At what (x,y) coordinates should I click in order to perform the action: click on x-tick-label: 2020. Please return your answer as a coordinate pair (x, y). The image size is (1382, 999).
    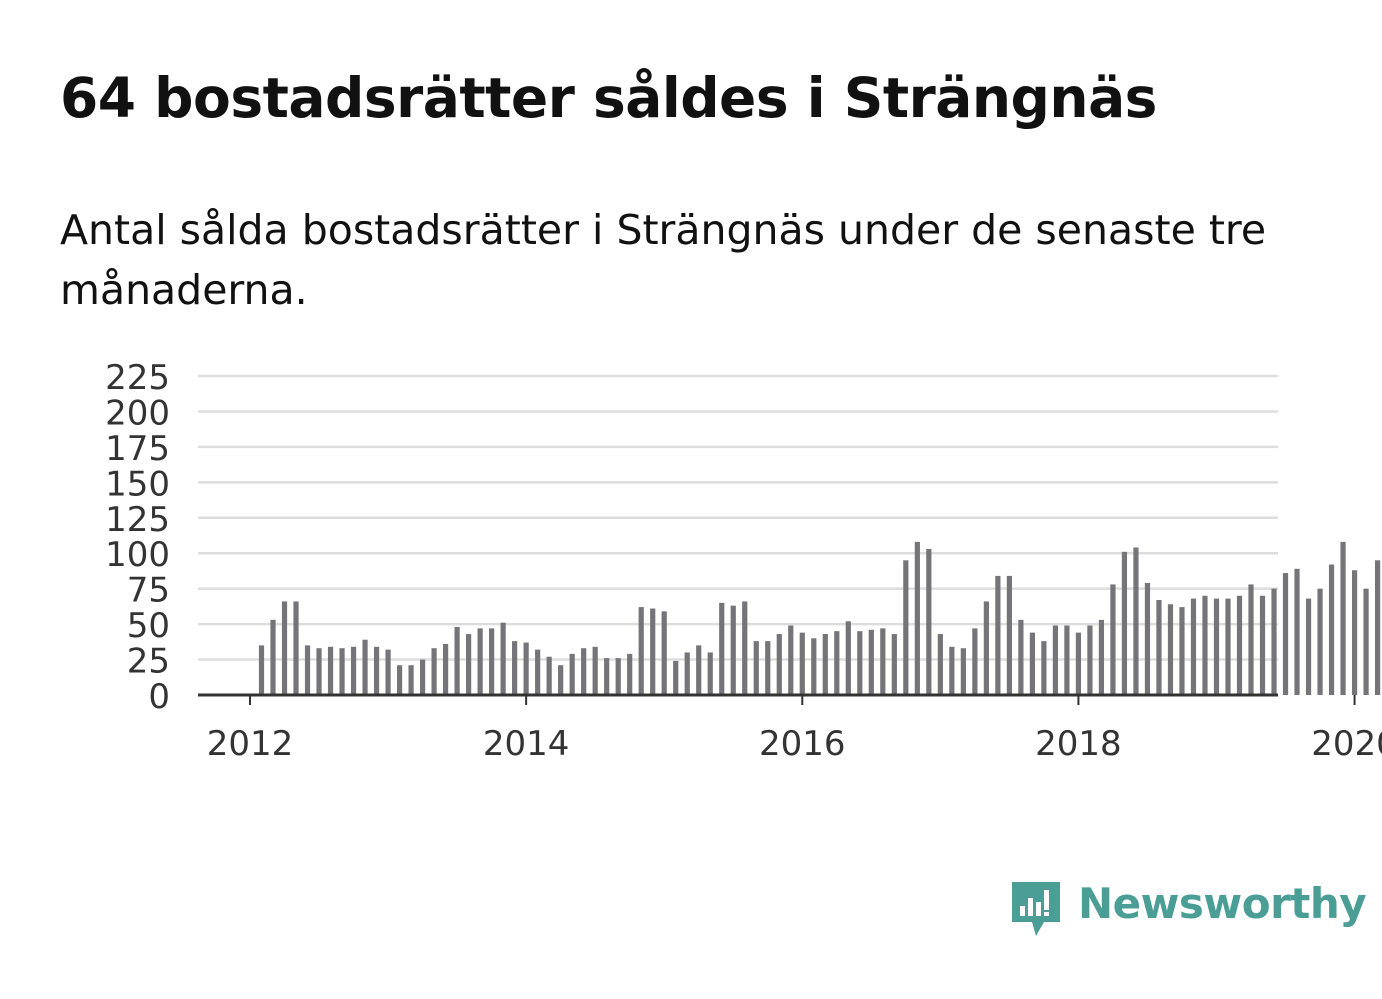
    Looking at the image, I should click on (1346, 744).